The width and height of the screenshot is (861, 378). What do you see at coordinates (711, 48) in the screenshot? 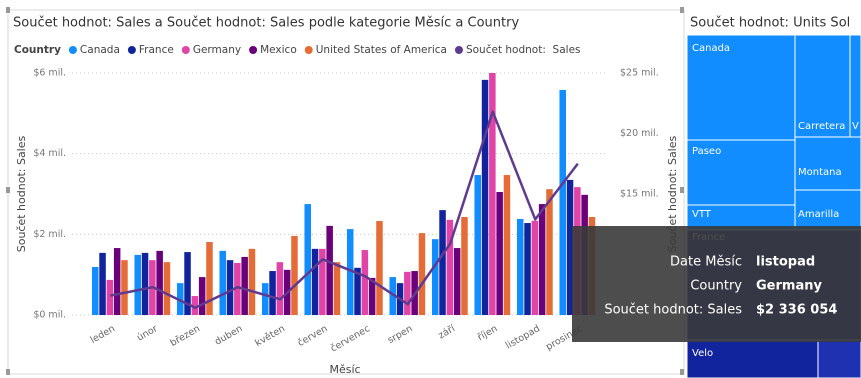
I see `treemap-label: Canada` at bounding box center [711, 48].